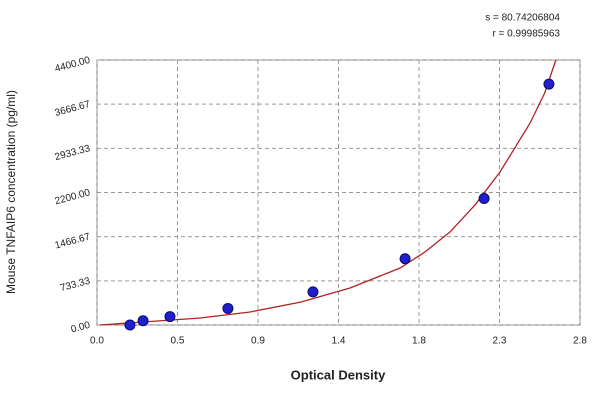  Describe the element at coordinates (11, 192) in the screenshot. I see `y-axis-label: Mouse TNFAIP6 concentration (pg/ml)` at that location.